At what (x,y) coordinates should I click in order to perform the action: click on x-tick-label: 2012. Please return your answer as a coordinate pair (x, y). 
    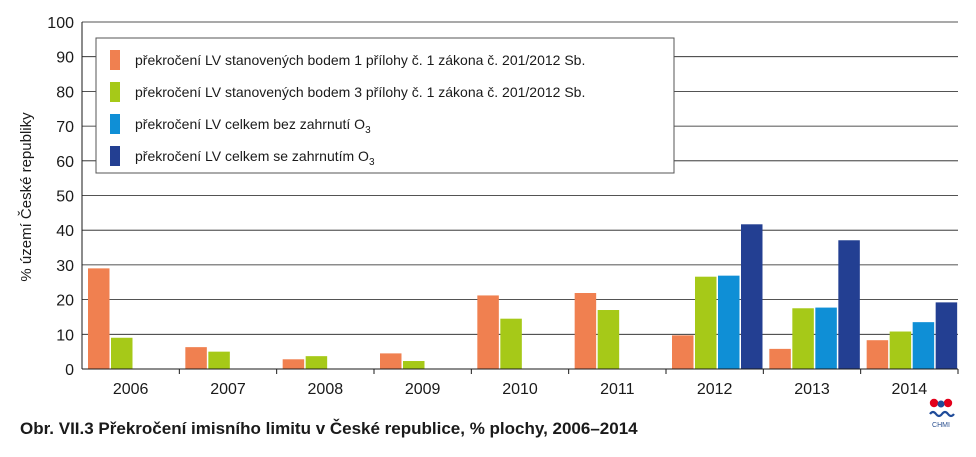
    Looking at the image, I should click on (715, 389).